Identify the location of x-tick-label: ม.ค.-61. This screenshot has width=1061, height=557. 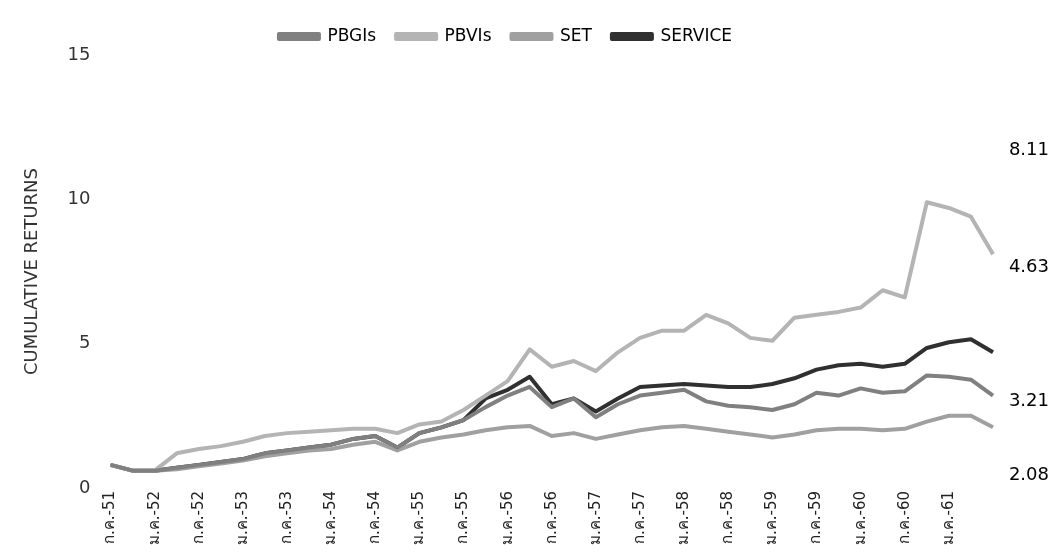
(947, 518).